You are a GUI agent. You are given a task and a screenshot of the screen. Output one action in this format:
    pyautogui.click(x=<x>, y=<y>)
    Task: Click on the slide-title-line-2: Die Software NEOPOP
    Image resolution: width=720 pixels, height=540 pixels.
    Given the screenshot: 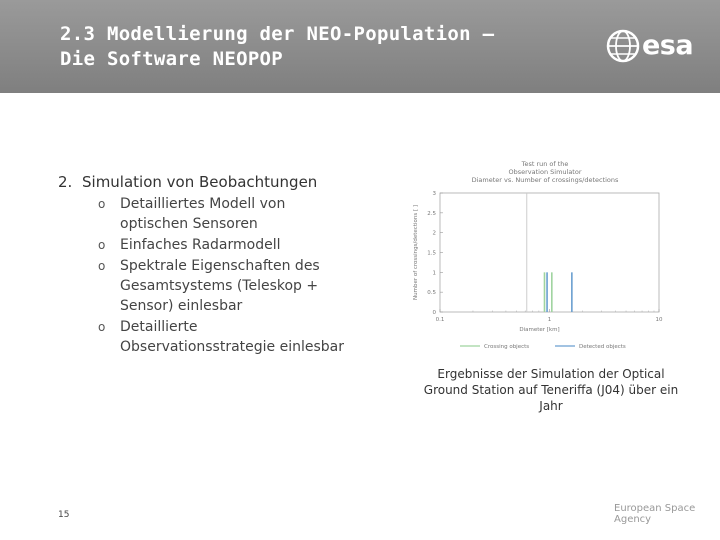 What is the action you would take?
    pyautogui.click(x=172, y=59)
    